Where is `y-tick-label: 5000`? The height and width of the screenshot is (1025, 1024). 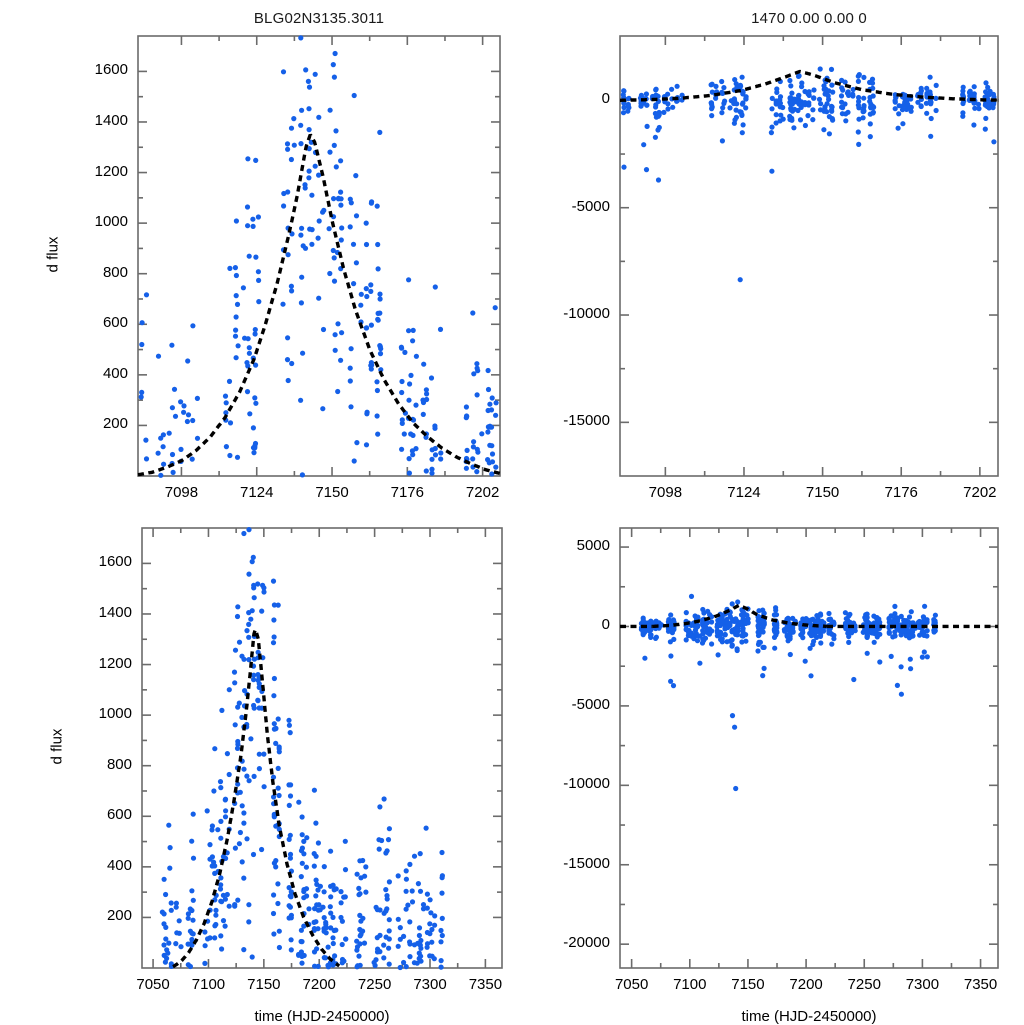 y-tick-label: 5000 is located at coordinates (593, 546).